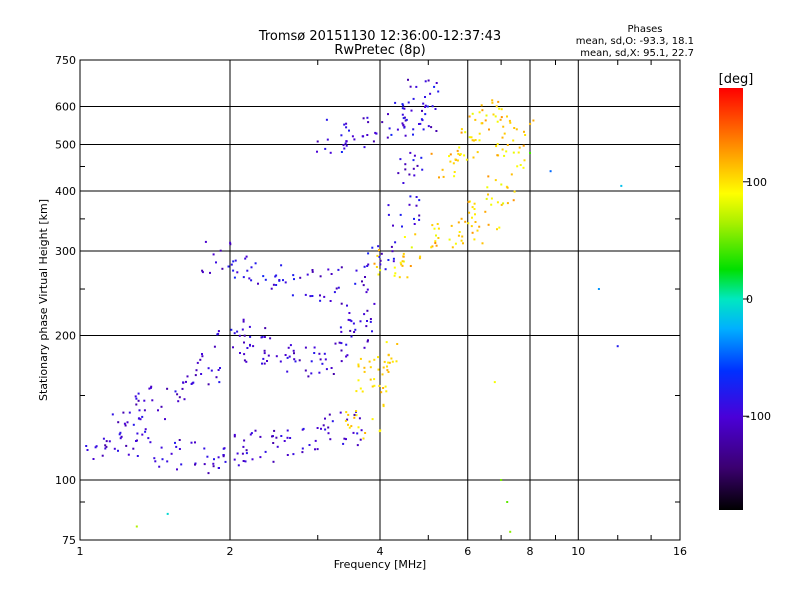  Describe the element at coordinates (43, 300) in the screenshot. I see `y-axis-label: Stationary phase Virtual Height [km]` at that location.